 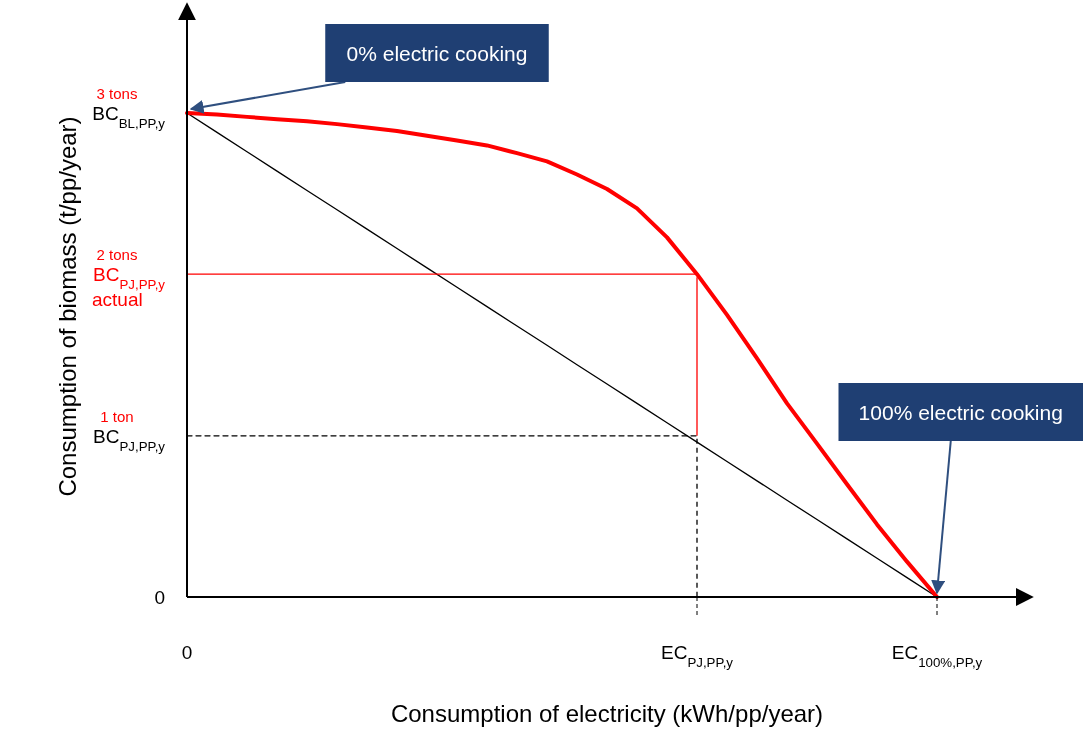 What do you see at coordinates (117, 416) in the screenshot?
I see `text: 1 ton` at bounding box center [117, 416].